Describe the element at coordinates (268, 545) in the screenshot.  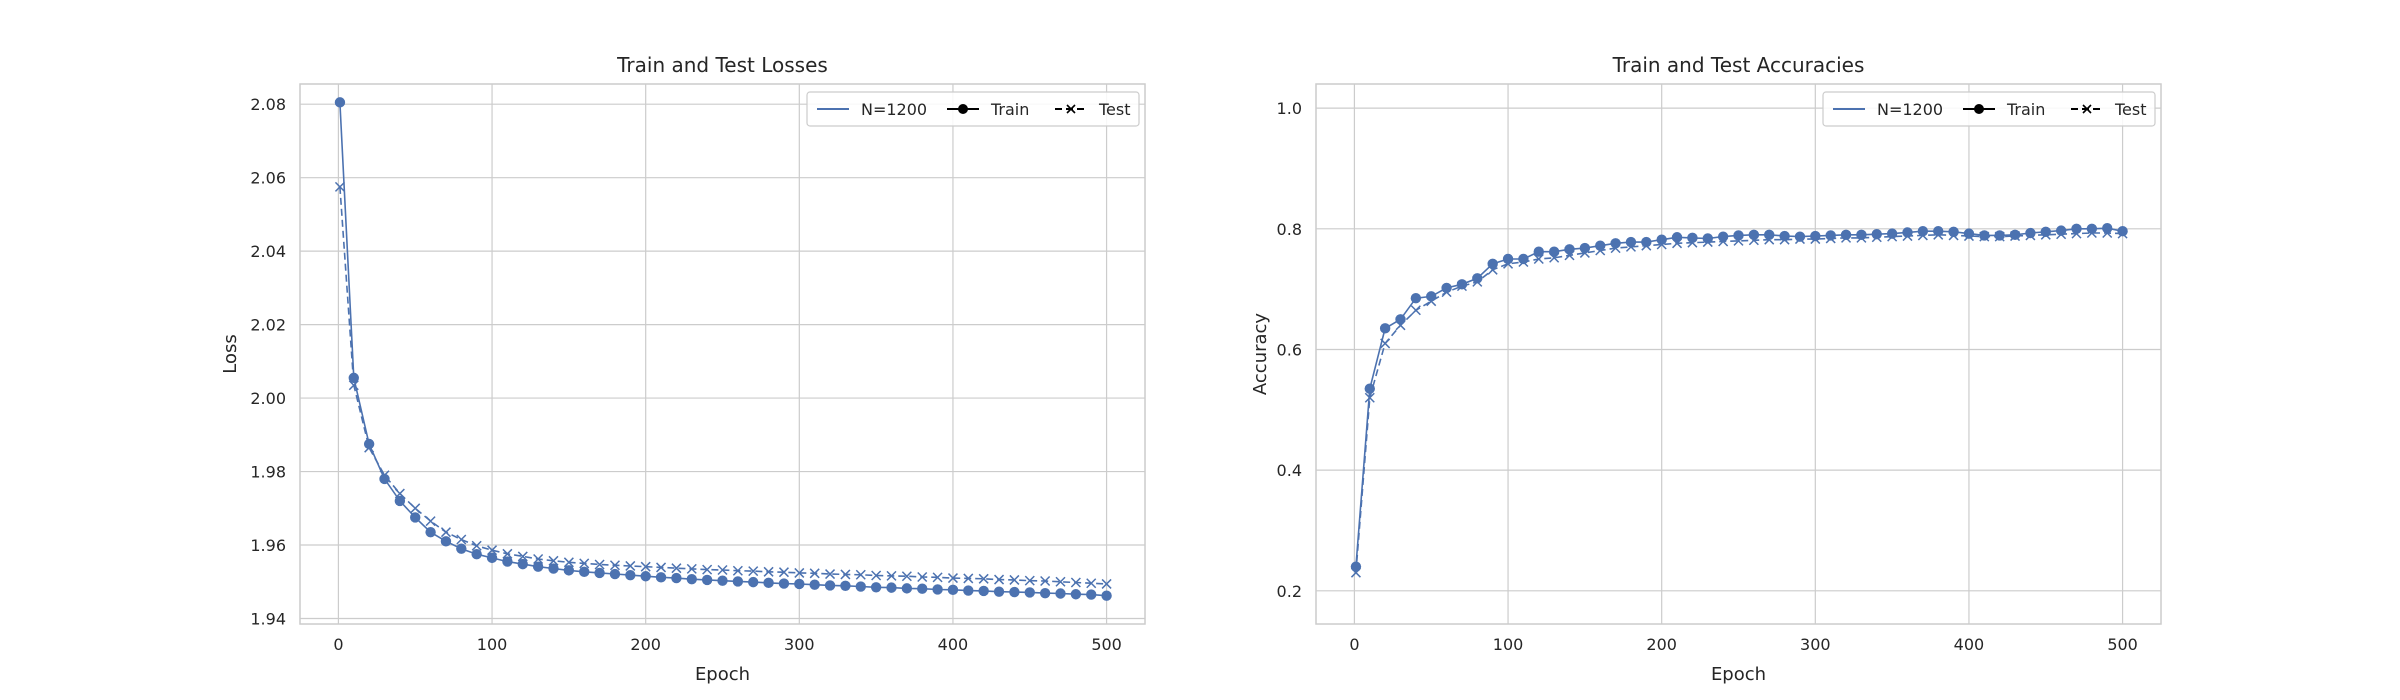
I see `loss-y-tick-label: 1.96` at that location.